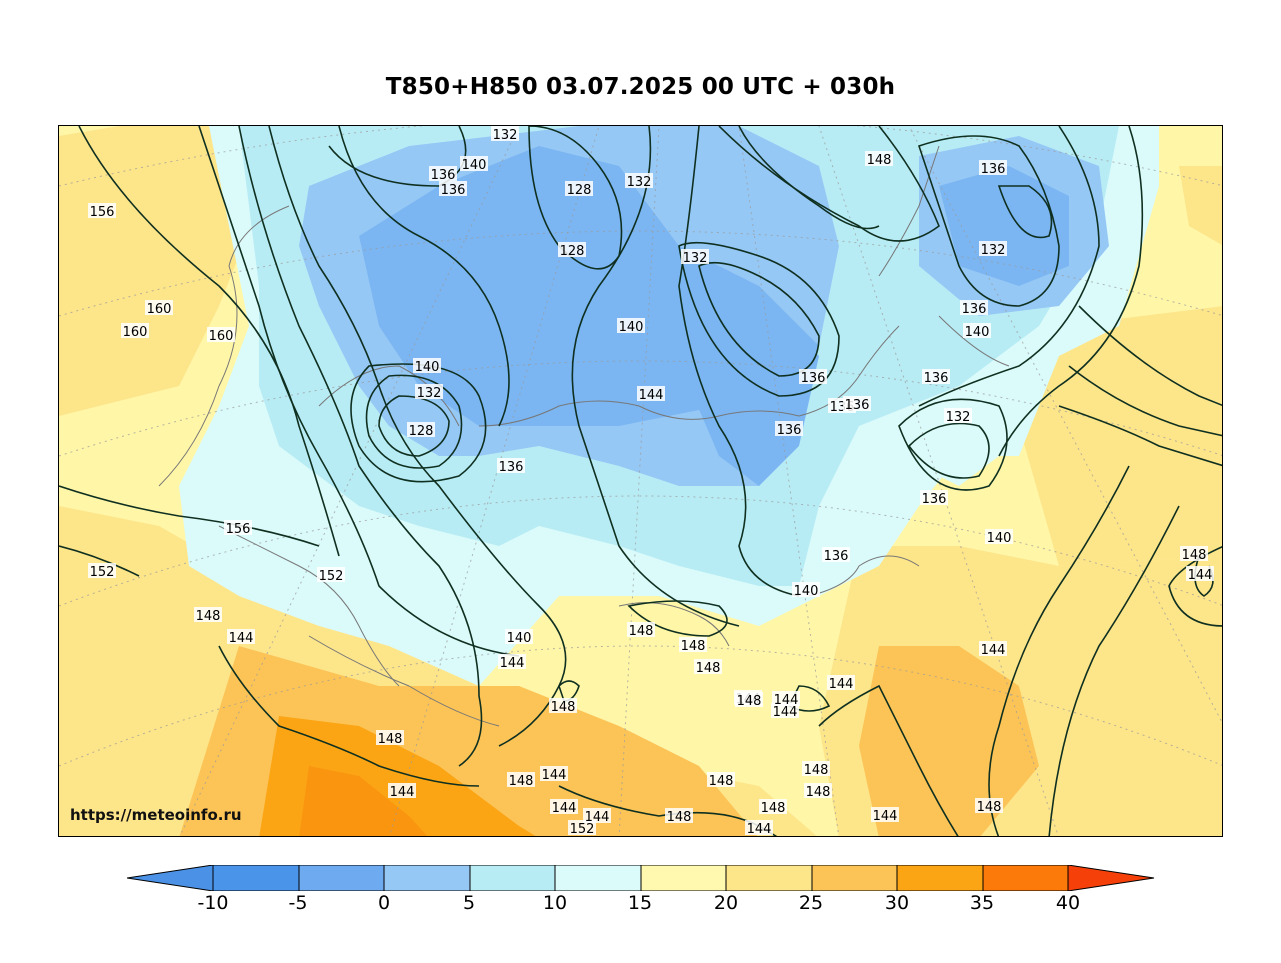  What do you see at coordinates (726, 903) in the screenshot?
I see `colorbar-tick-label: 20` at bounding box center [726, 903].